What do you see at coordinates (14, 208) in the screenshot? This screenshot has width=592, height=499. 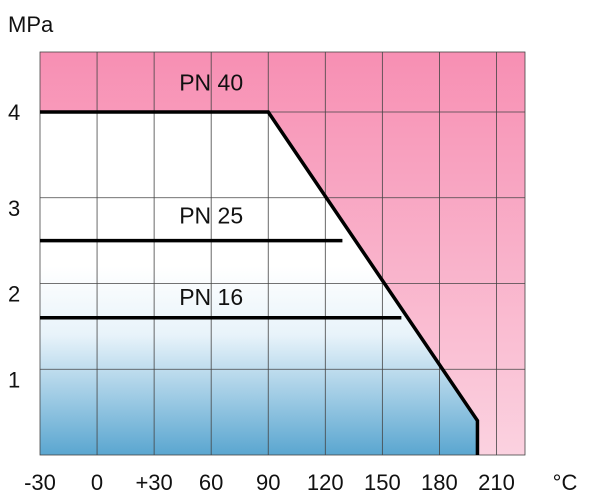 I see `y-tick-label: 3` at bounding box center [14, 208].